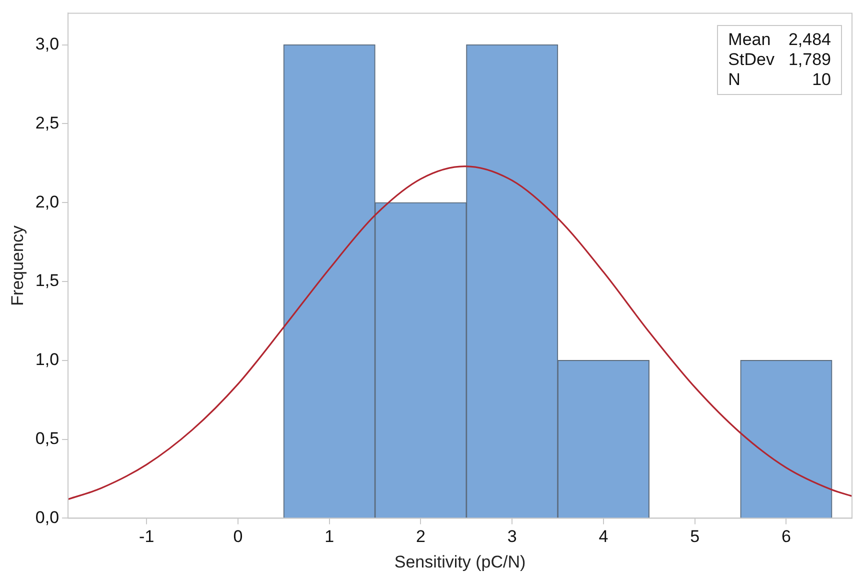  Describe the element at coordinates (786, 536) in the screenshot. I see `x-tick-label: 6` at that location.